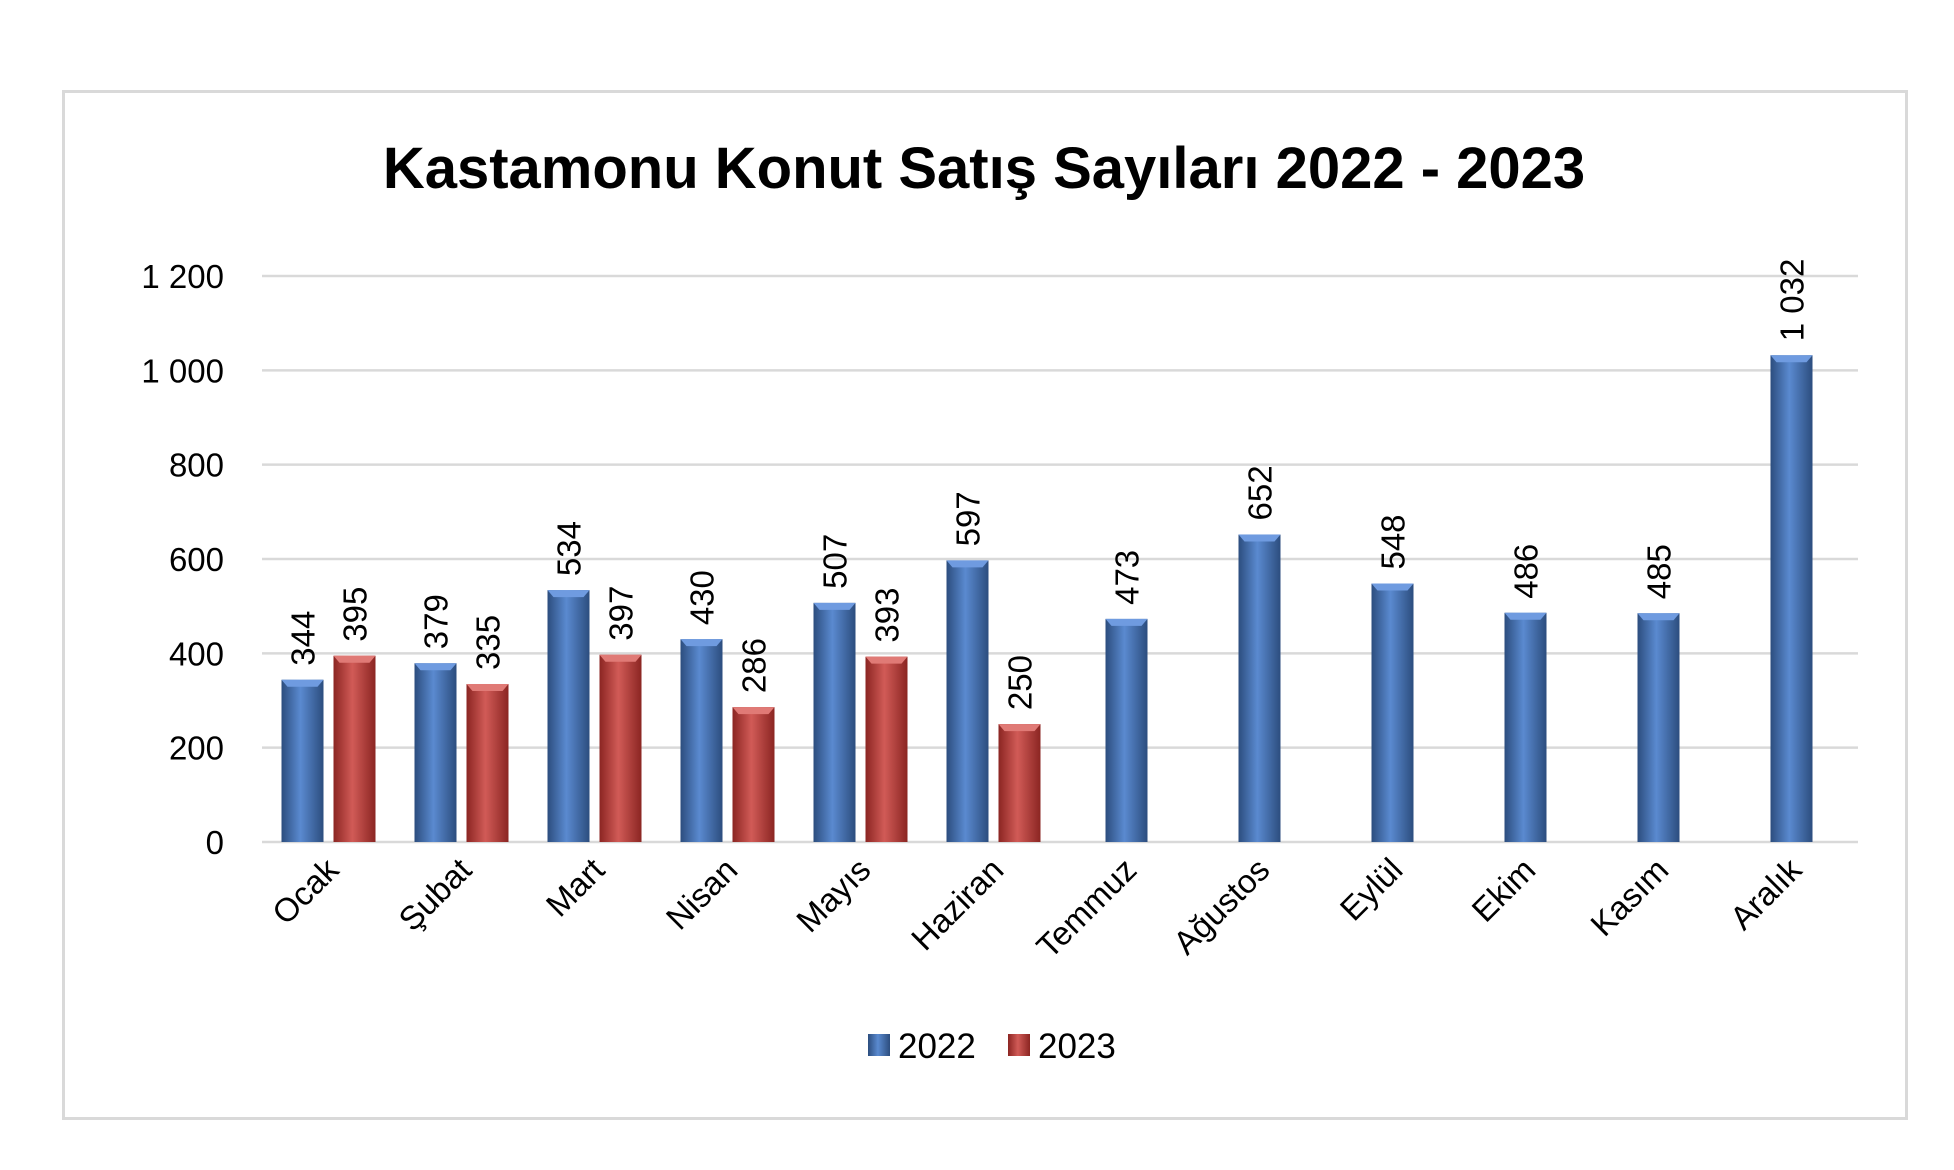  I want to click on x-tick-label: Kasım, so click(1629, 897).